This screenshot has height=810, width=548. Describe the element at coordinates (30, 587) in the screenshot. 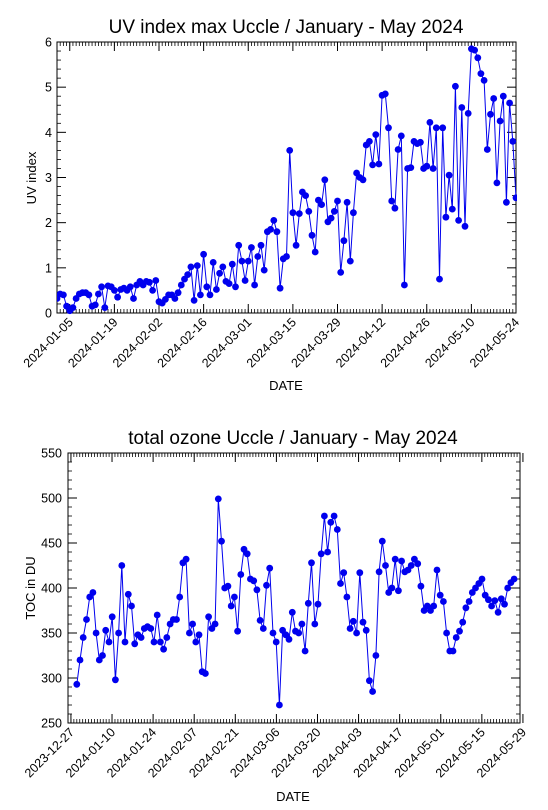

I see `ozone-y-axis-label: TOC in DU` at that location.